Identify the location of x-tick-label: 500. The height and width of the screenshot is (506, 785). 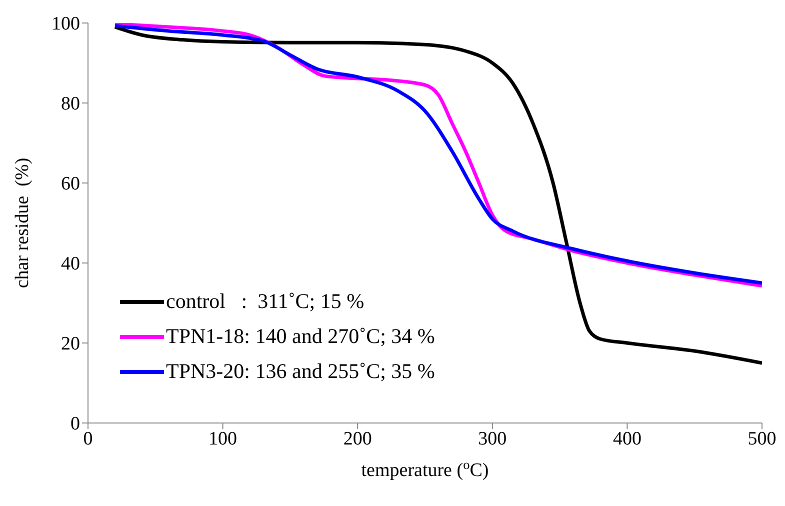
(762, 439).